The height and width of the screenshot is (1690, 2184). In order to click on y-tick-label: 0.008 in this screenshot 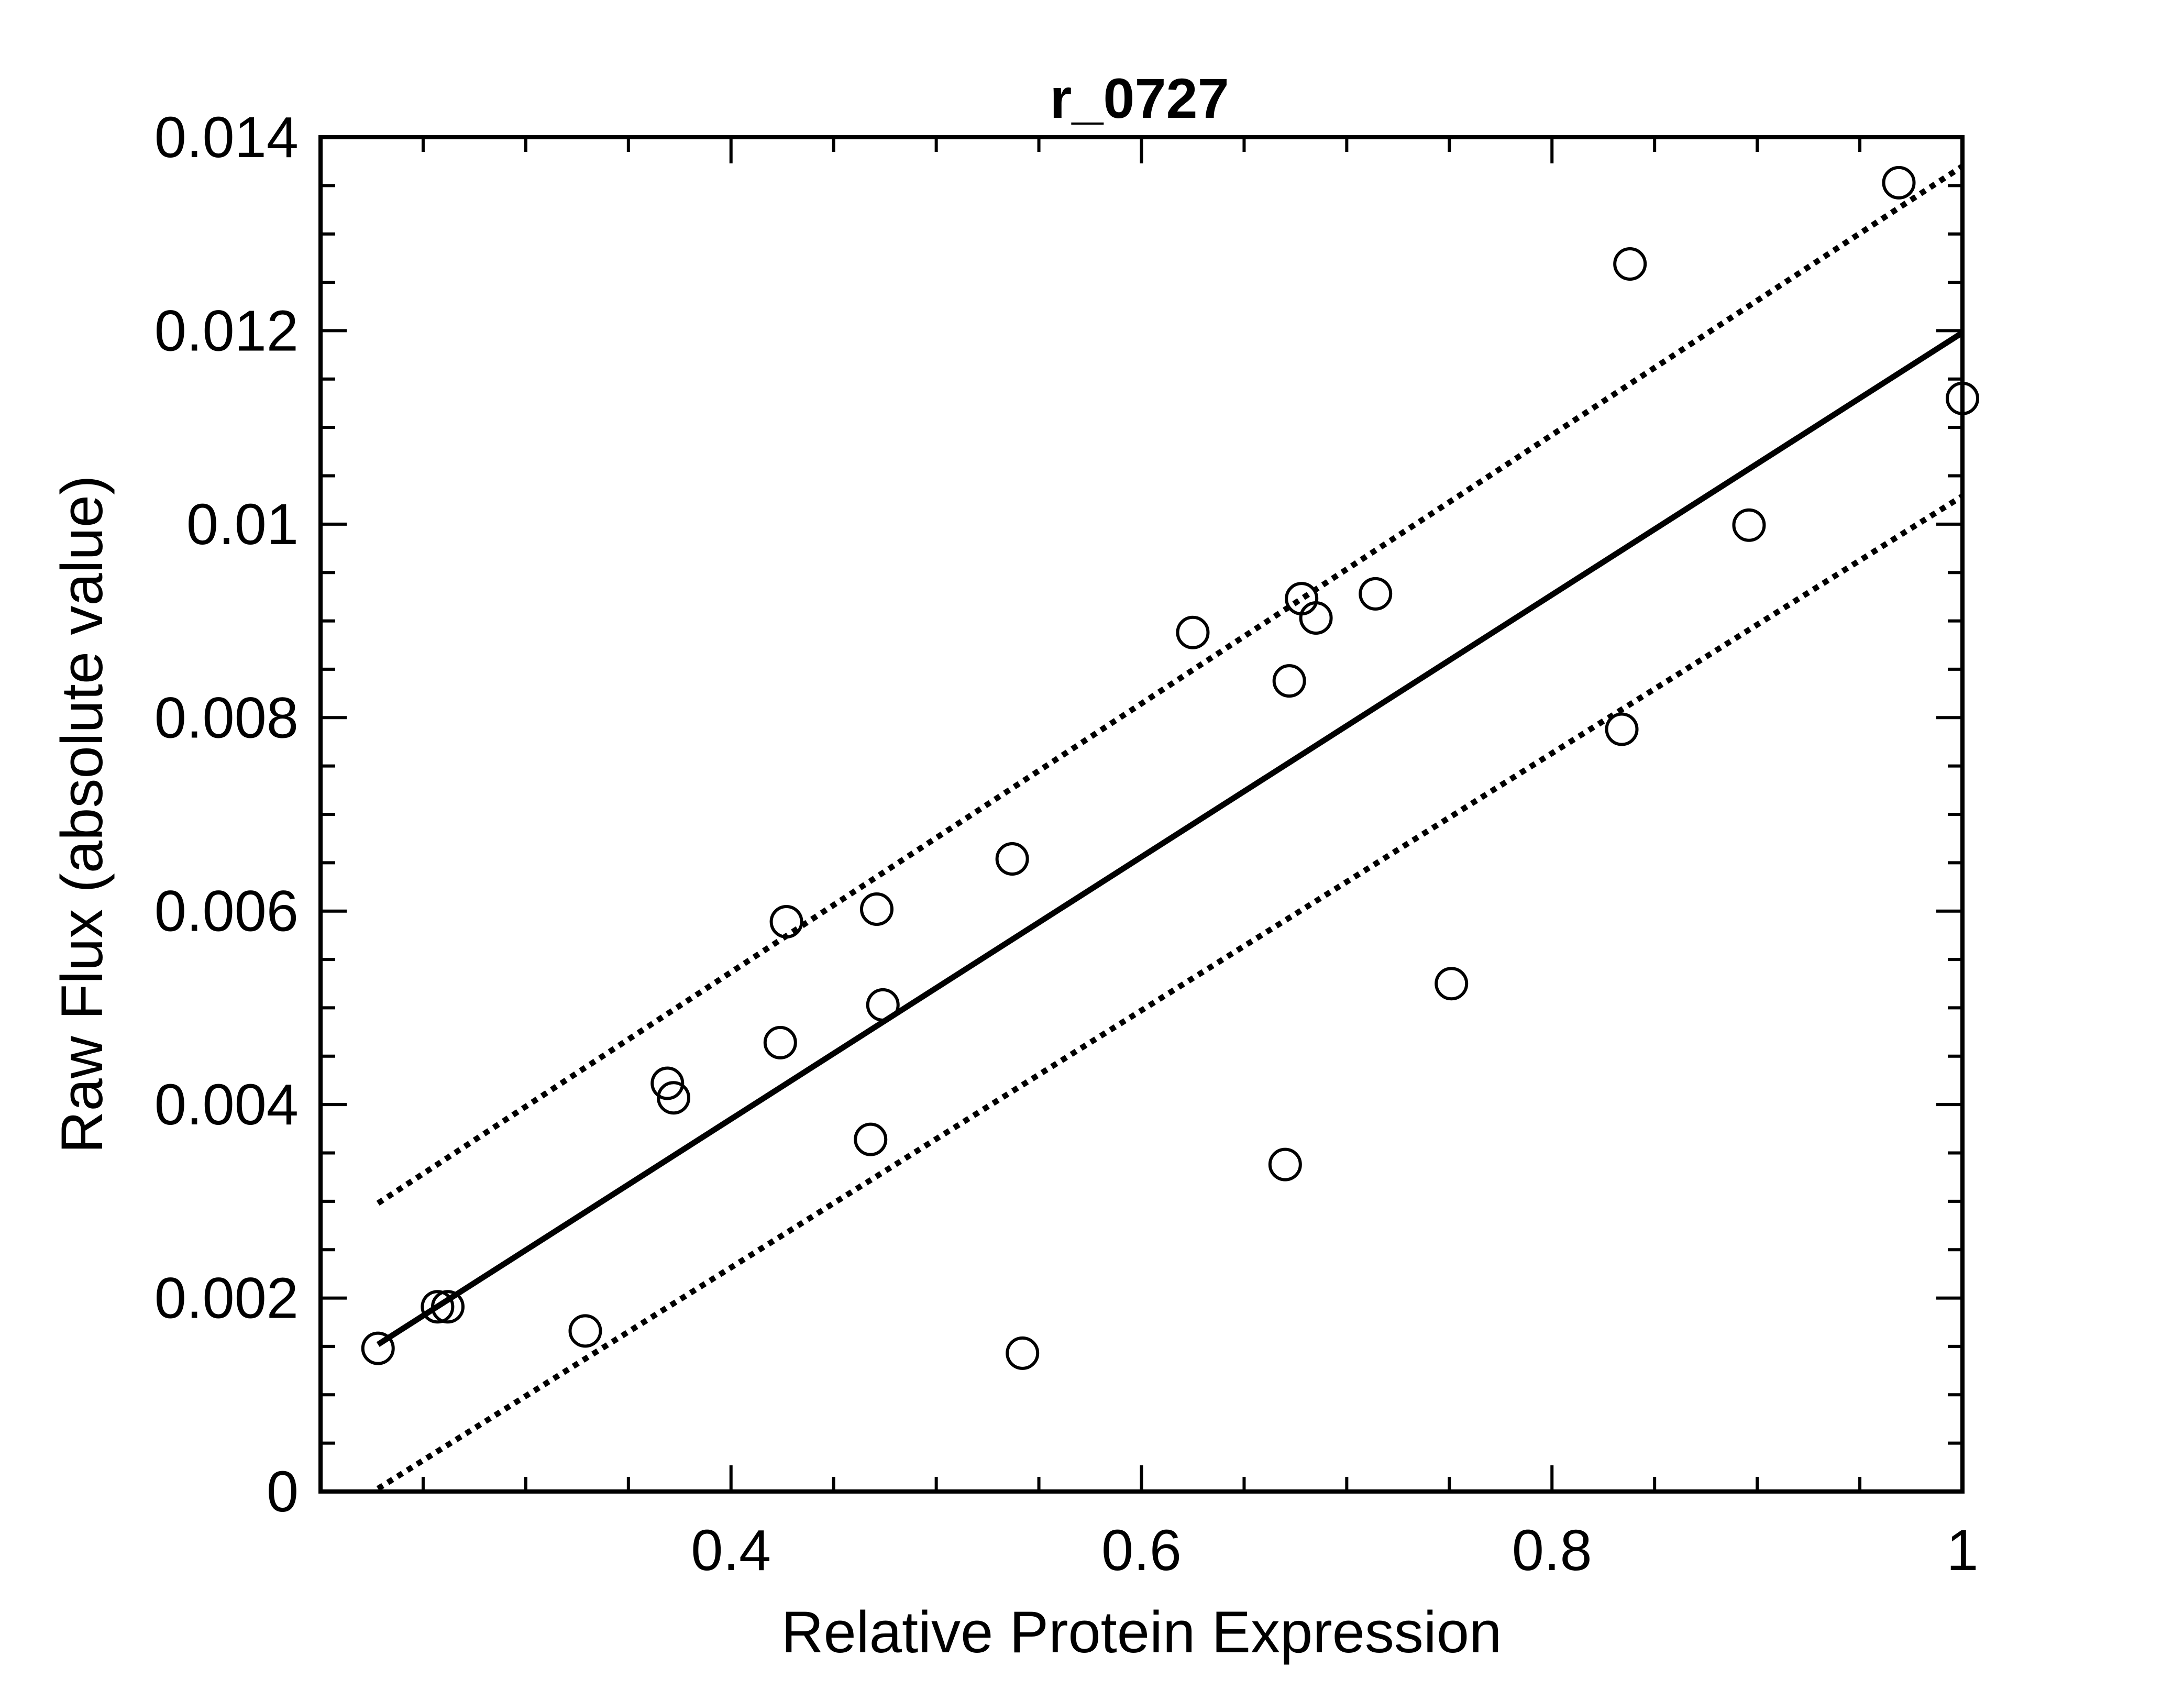, I will do `click(227, 718)`.